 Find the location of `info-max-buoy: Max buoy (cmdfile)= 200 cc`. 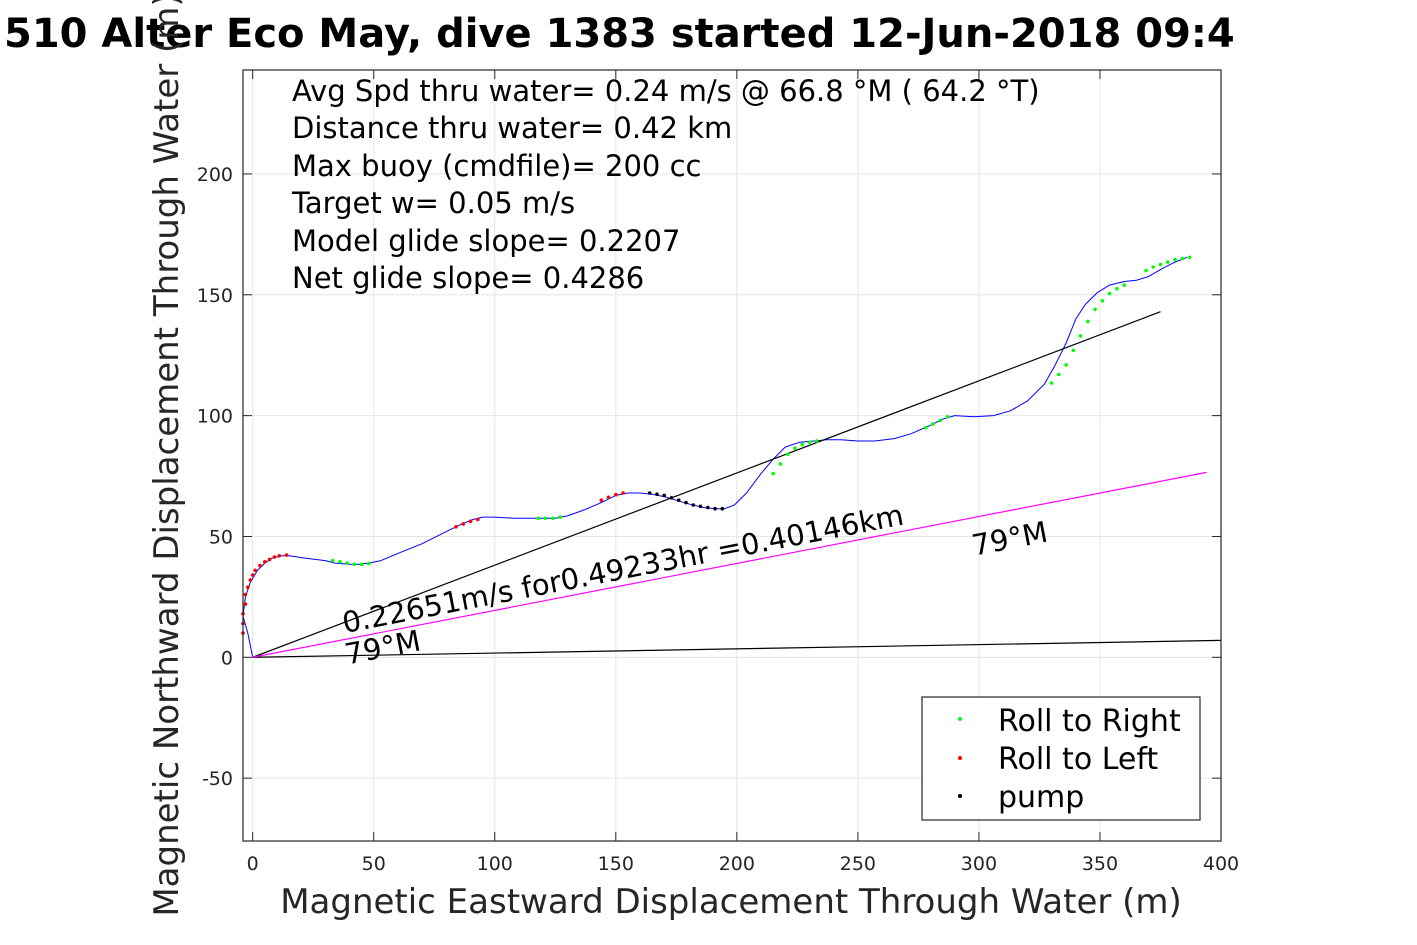

info-max-buoy: Max buoy (cmdfile)= 200 cc is located at coordinates (496, 166).